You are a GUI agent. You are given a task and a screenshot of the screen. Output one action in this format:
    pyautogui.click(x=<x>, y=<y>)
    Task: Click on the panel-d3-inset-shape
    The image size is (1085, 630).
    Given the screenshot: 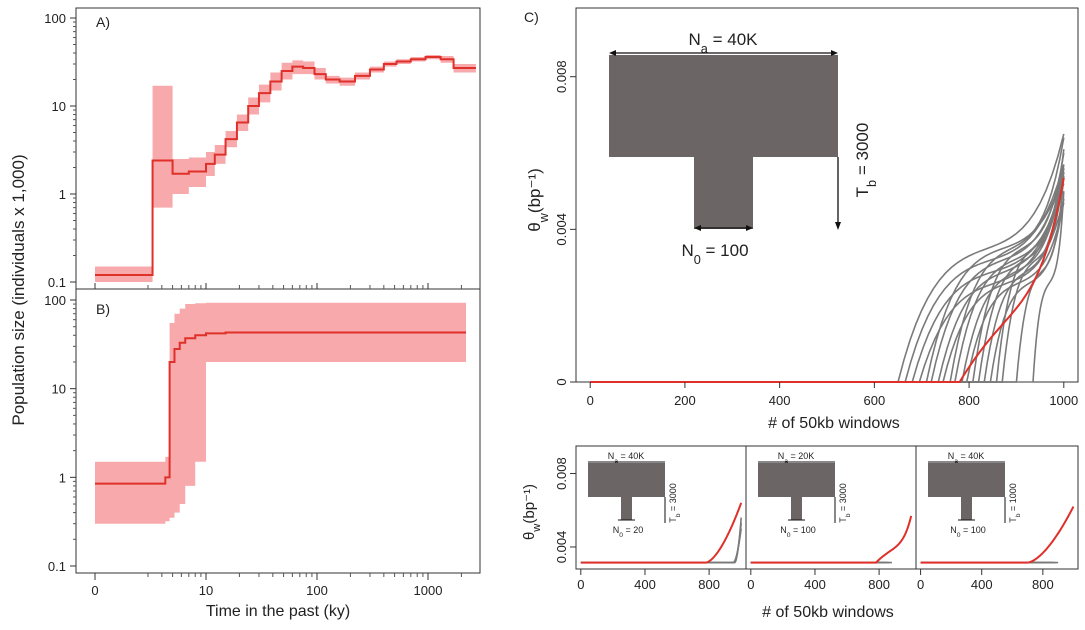 What is the action you would take?
    pyautogui.click(x=966, y=491)
    